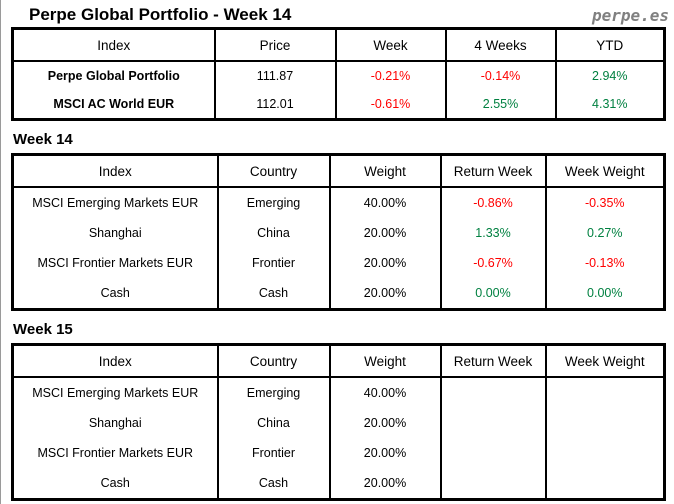  I want to click on cell-index: Perpe Global Portfolio, so click(113, 75).